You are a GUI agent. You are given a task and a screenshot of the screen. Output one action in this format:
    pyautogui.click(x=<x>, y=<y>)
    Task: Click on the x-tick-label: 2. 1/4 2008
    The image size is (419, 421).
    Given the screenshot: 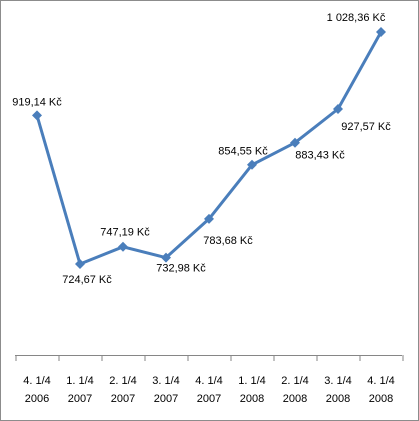 What is the action you would take?
    pyautogui.click(x=295, y=390)
    